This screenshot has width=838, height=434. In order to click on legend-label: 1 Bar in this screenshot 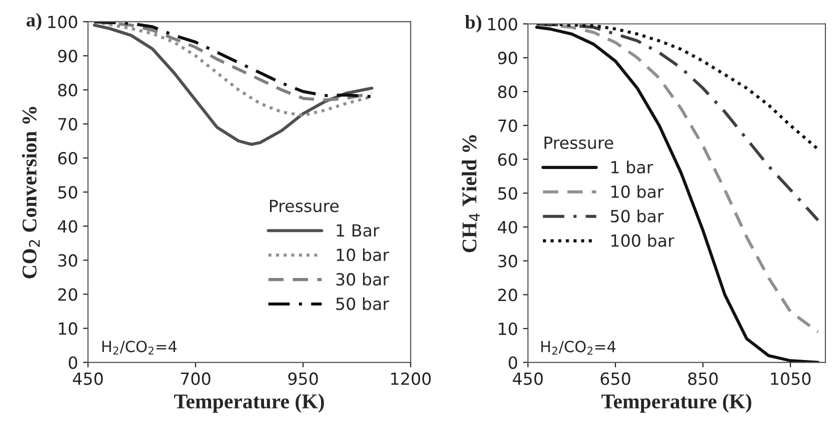, I will do `click(358, 230)`.